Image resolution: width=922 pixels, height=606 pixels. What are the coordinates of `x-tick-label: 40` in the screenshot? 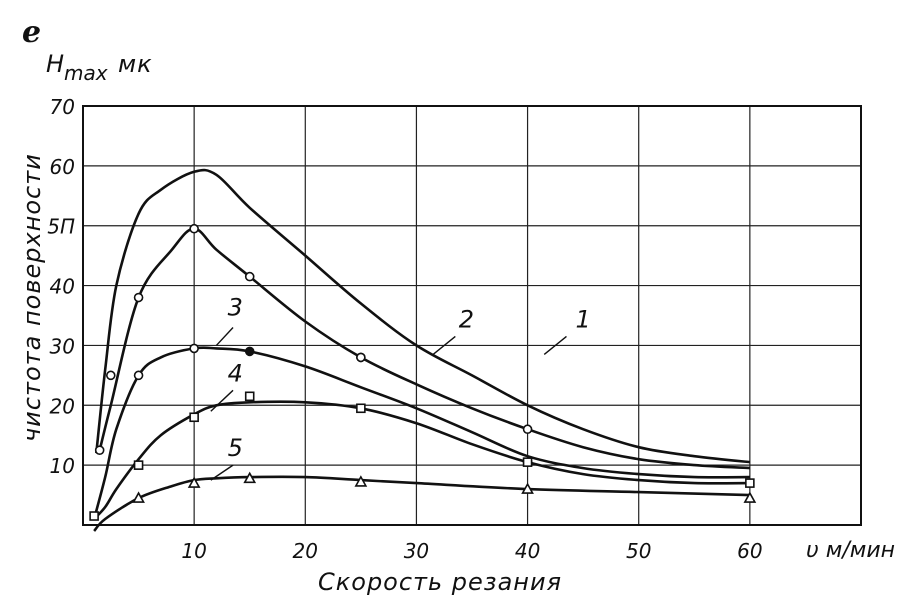 It's located at (527, 551).